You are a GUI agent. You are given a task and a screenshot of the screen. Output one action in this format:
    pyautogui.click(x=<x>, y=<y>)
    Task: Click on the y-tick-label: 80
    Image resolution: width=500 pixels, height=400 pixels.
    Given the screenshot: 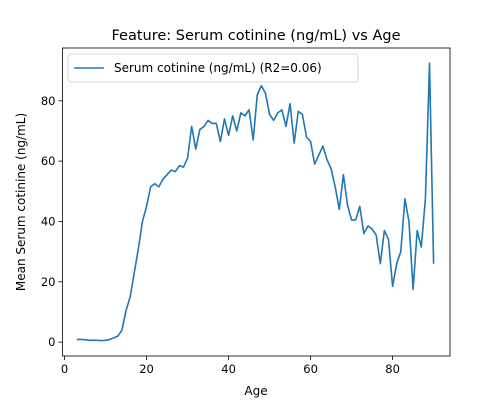 What is the action you would take?
    pyautogui.click(x=48, y=101)
    